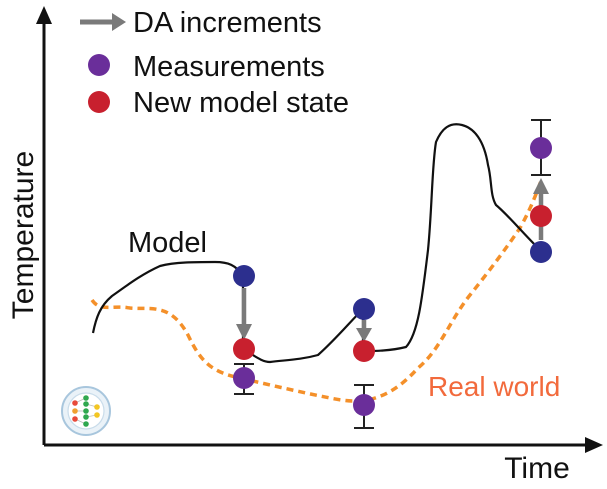 Image resolution: width=607 pixels, height=489 pixels. What do you see at coordinates (86, 411) in the screenshot?
I see `neural-network-logo-icon` at bounding box center [86, 411].